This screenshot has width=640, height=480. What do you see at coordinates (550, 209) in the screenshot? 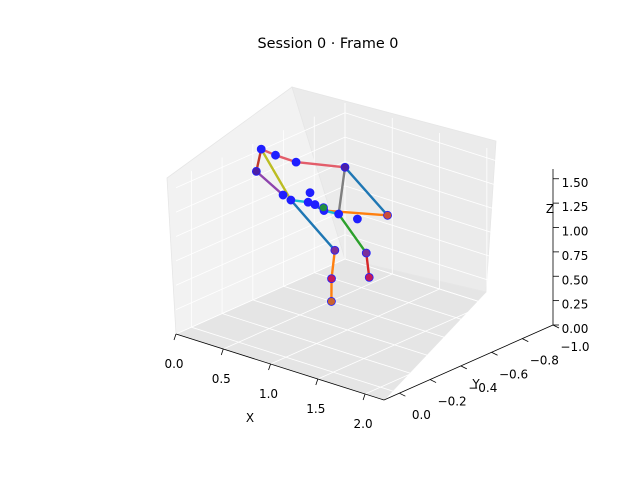
I see `z-axis-label: Z` at bounding box center [550, 209].